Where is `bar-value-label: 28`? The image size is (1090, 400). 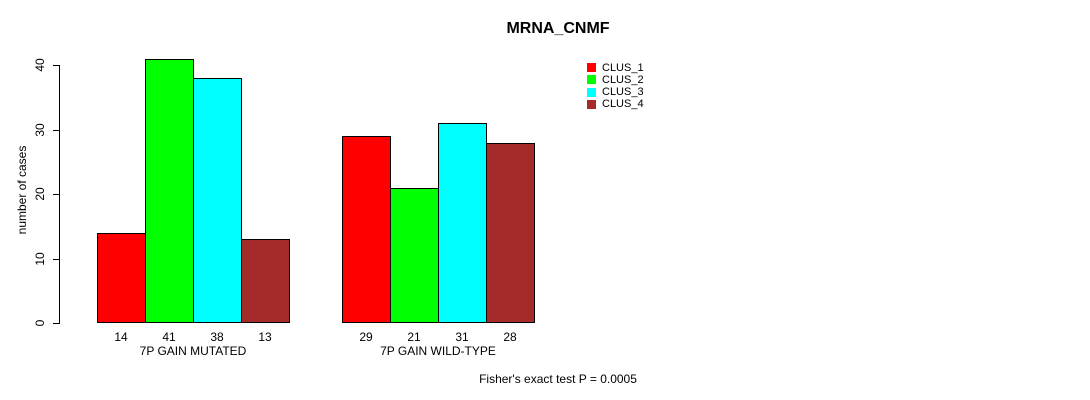 bar-value-label: 28 is located at coordinates (510, 337).